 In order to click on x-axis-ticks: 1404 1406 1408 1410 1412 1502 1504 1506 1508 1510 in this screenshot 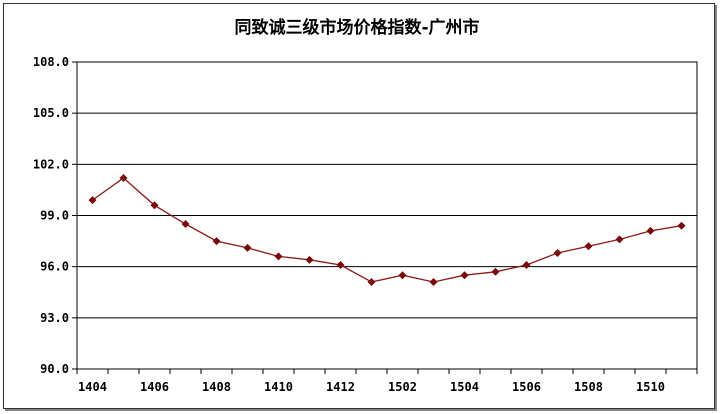, I will do `click(387, 381)`.